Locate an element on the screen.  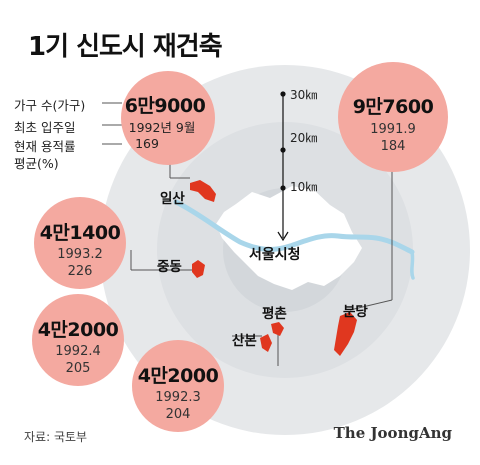
sanbon-move-in: 1992.4 is located at coordinates (78, 351).